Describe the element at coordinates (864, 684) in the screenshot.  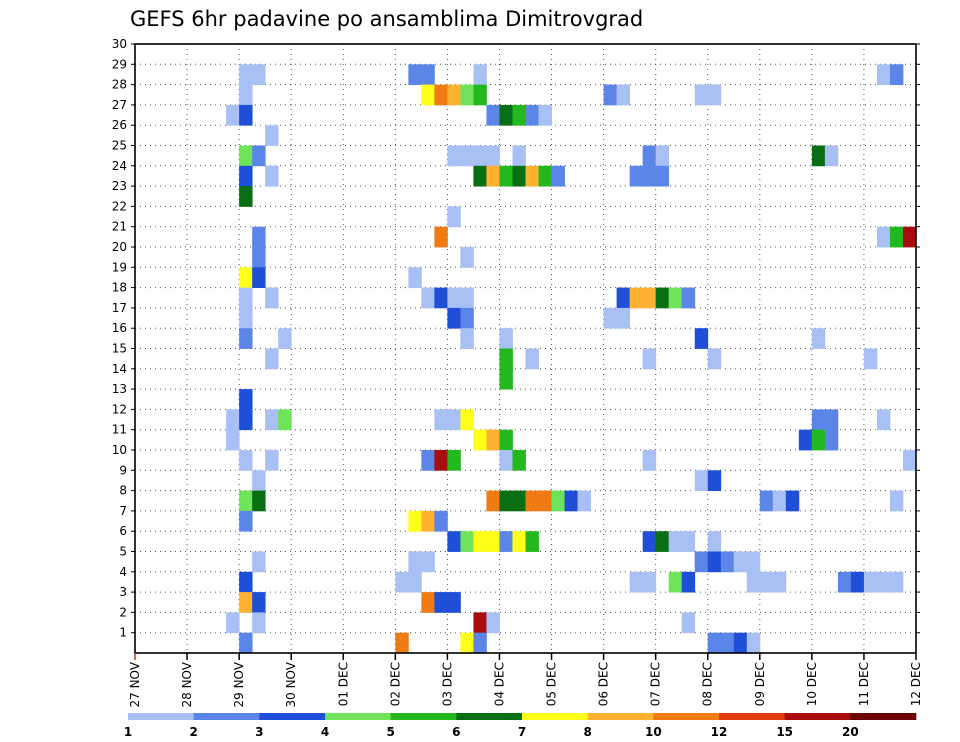
I see `x-tick-label: 11 DEC` at that location.